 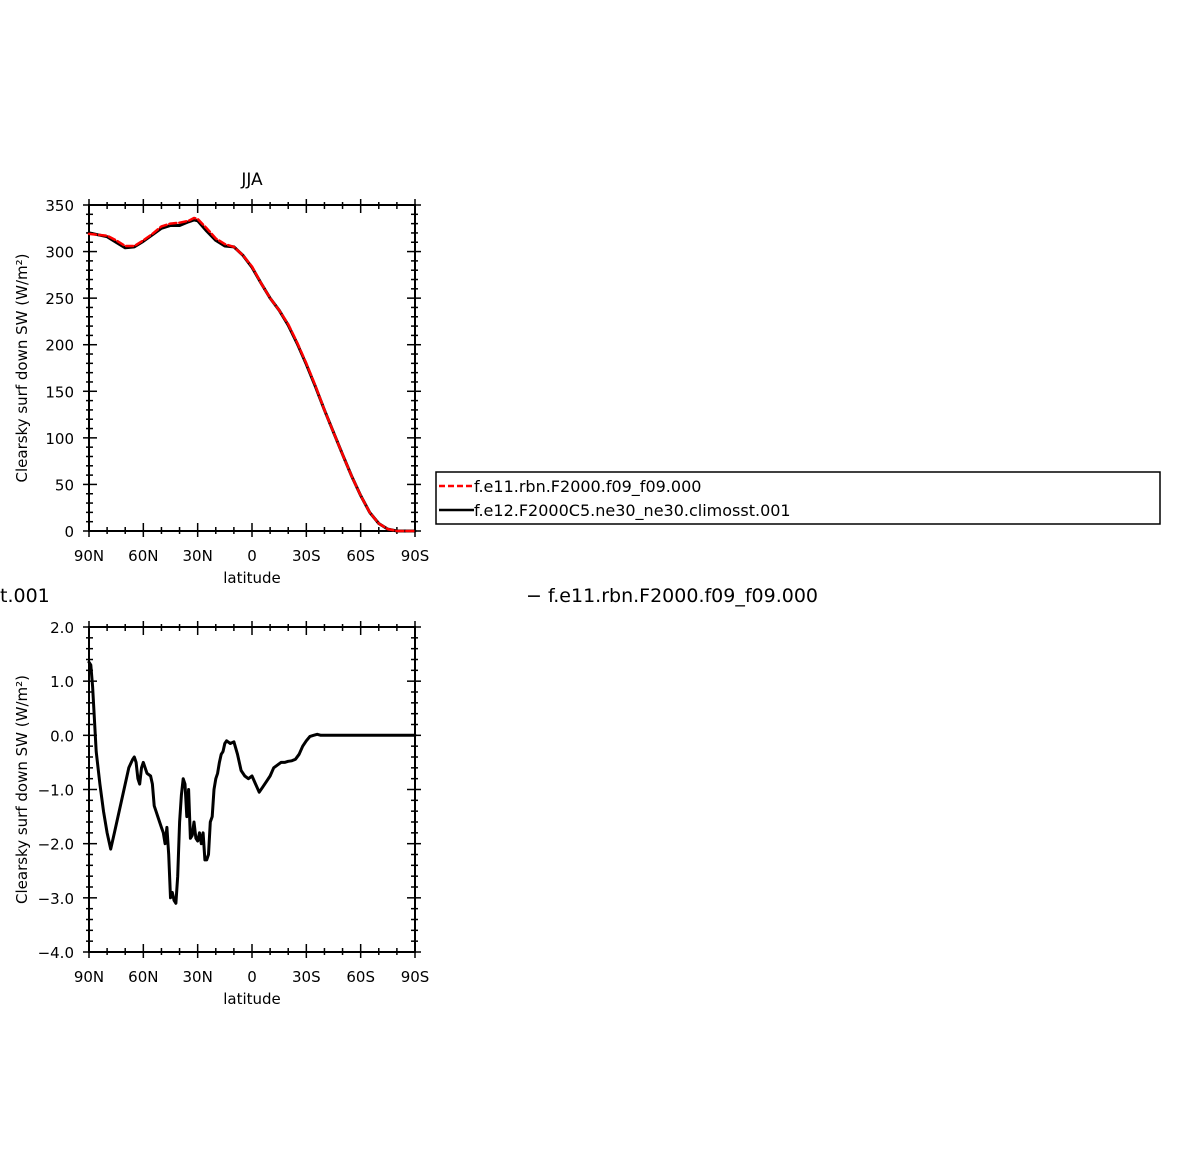 I want to click on legend-label: f.e11.rbn.F2000.f09_f09.000, so click(x=587, y=487).